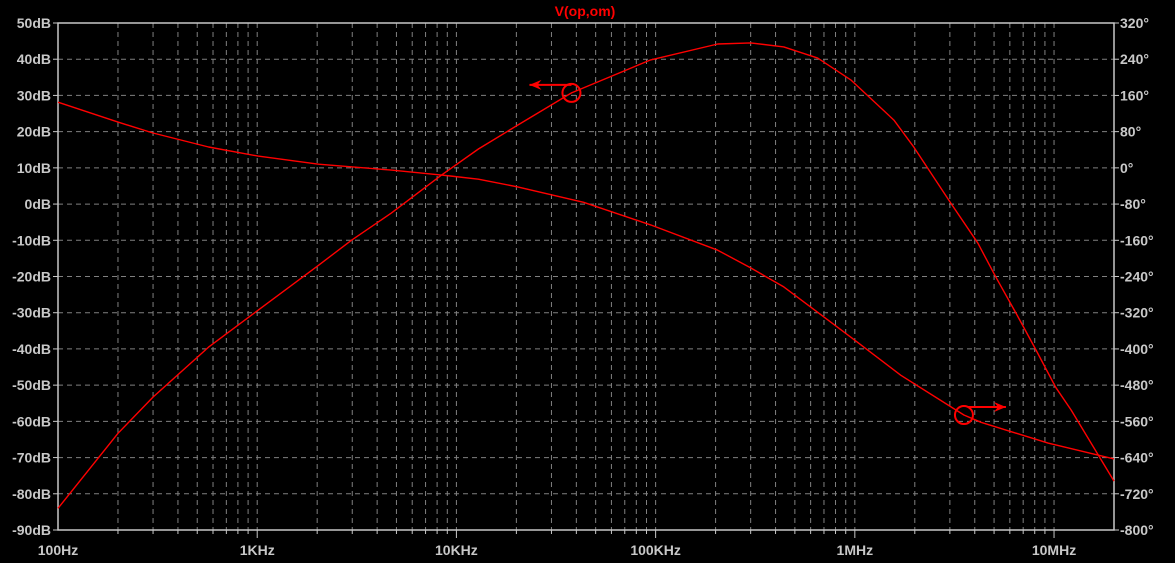 This screenshot has height=563, width=1175. What do you see at coordinates (38, 204) in the screenshot?
I see `y-left-tick-label: 0dB` at bounding box center [38, 204].